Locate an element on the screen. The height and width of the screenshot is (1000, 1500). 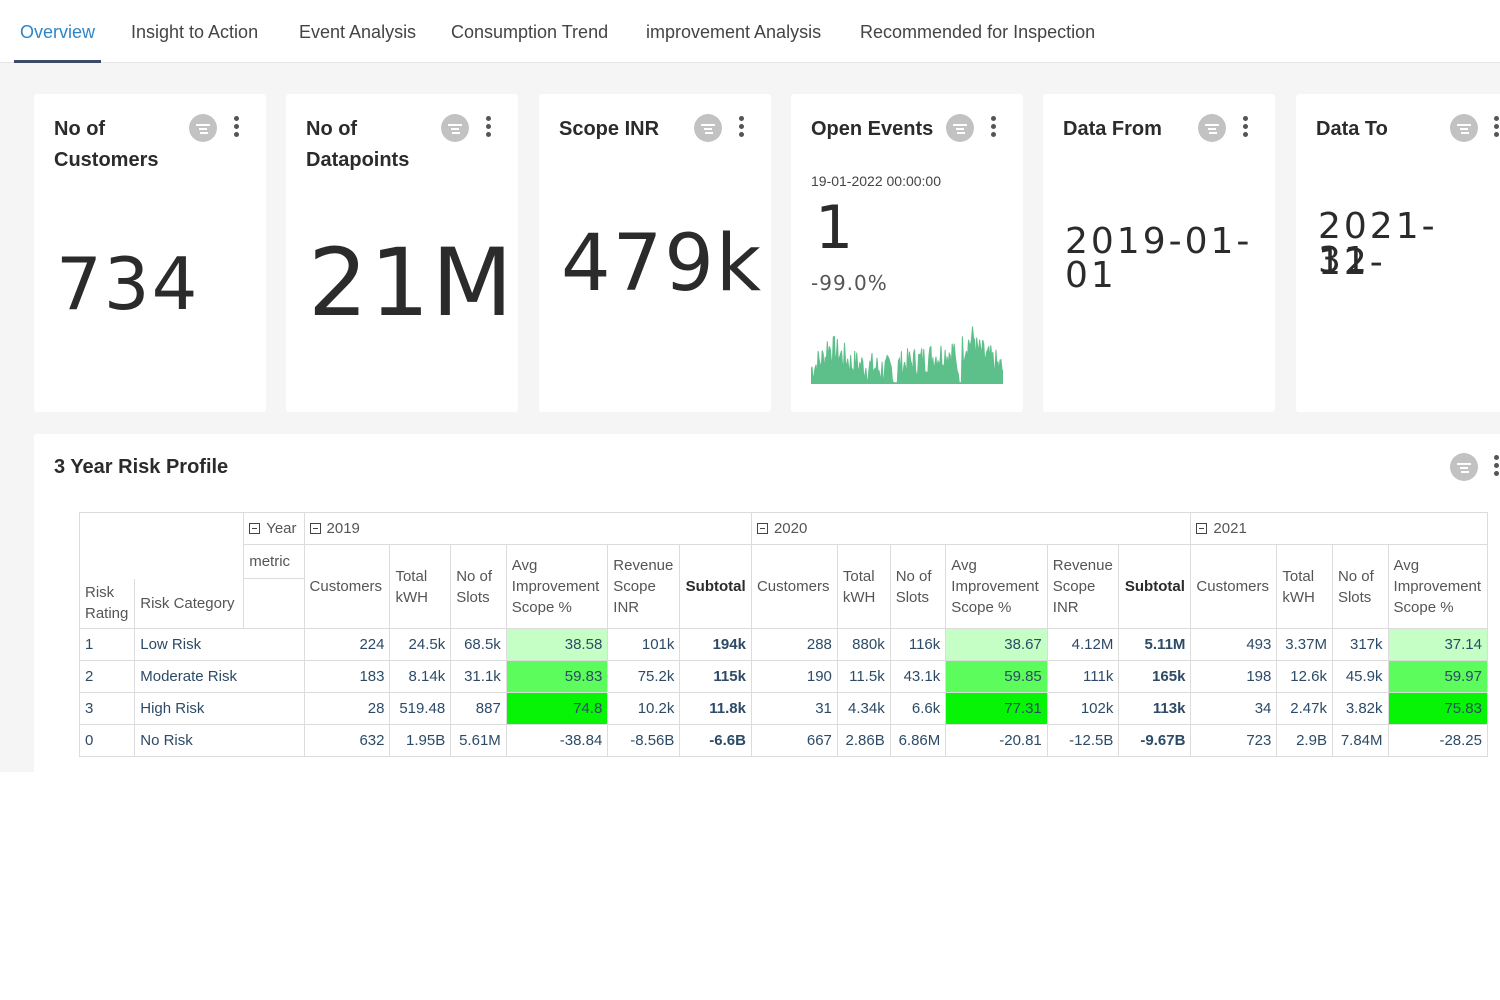
data-cell: 723 is located at coordinates (1234, 740).